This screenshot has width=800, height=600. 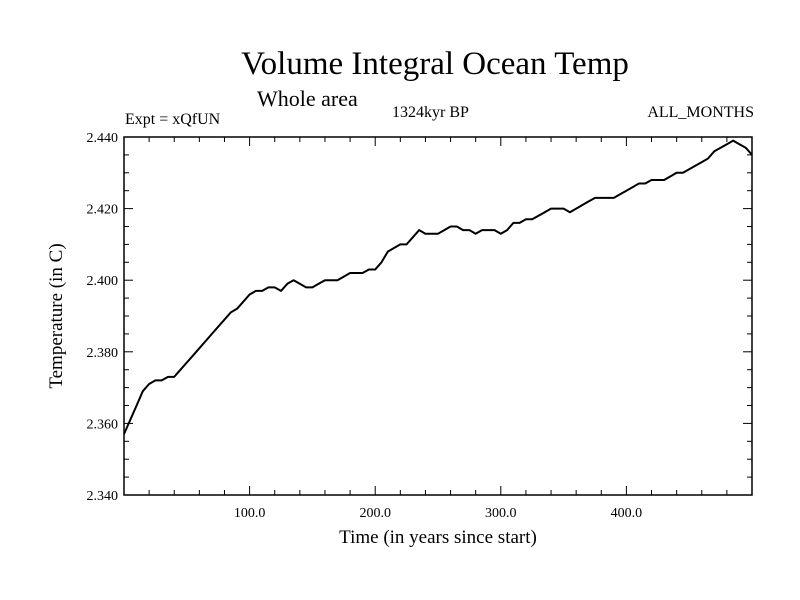 I want to click on y-tick-label: 2.380, so click(x=103, y=353).